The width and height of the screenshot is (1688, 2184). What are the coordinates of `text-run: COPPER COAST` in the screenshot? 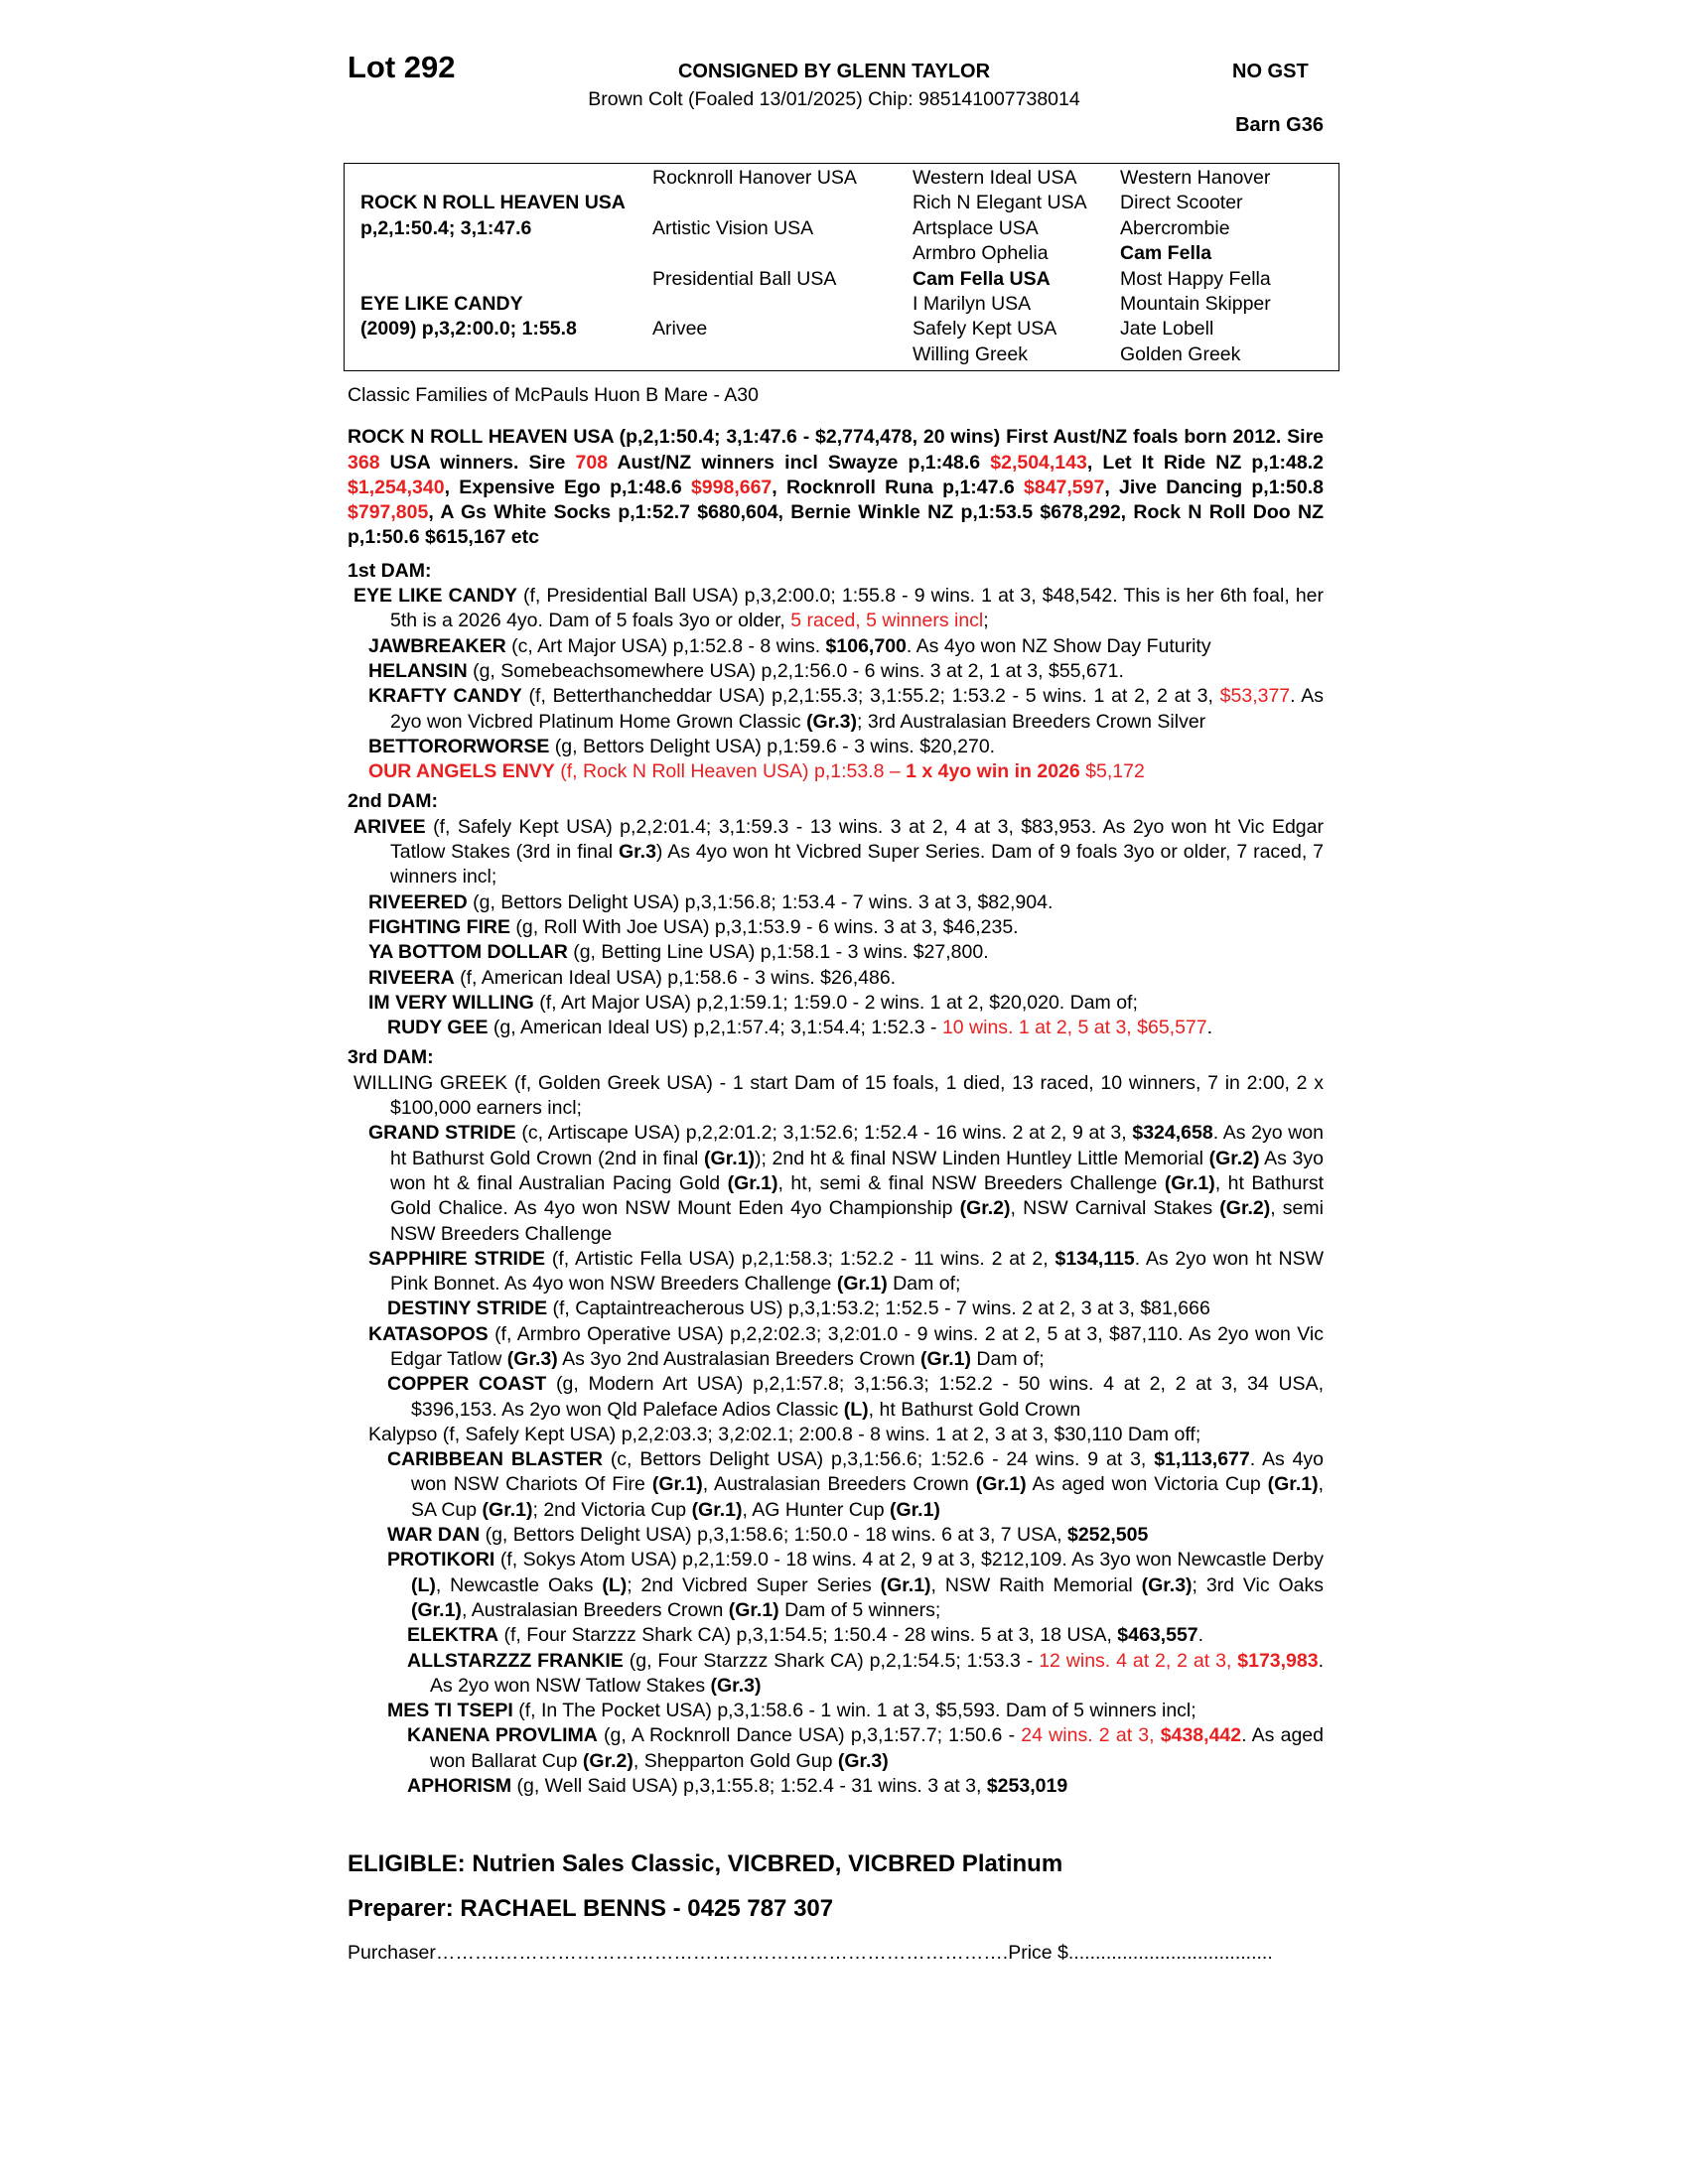 It's located at (467, 1384).